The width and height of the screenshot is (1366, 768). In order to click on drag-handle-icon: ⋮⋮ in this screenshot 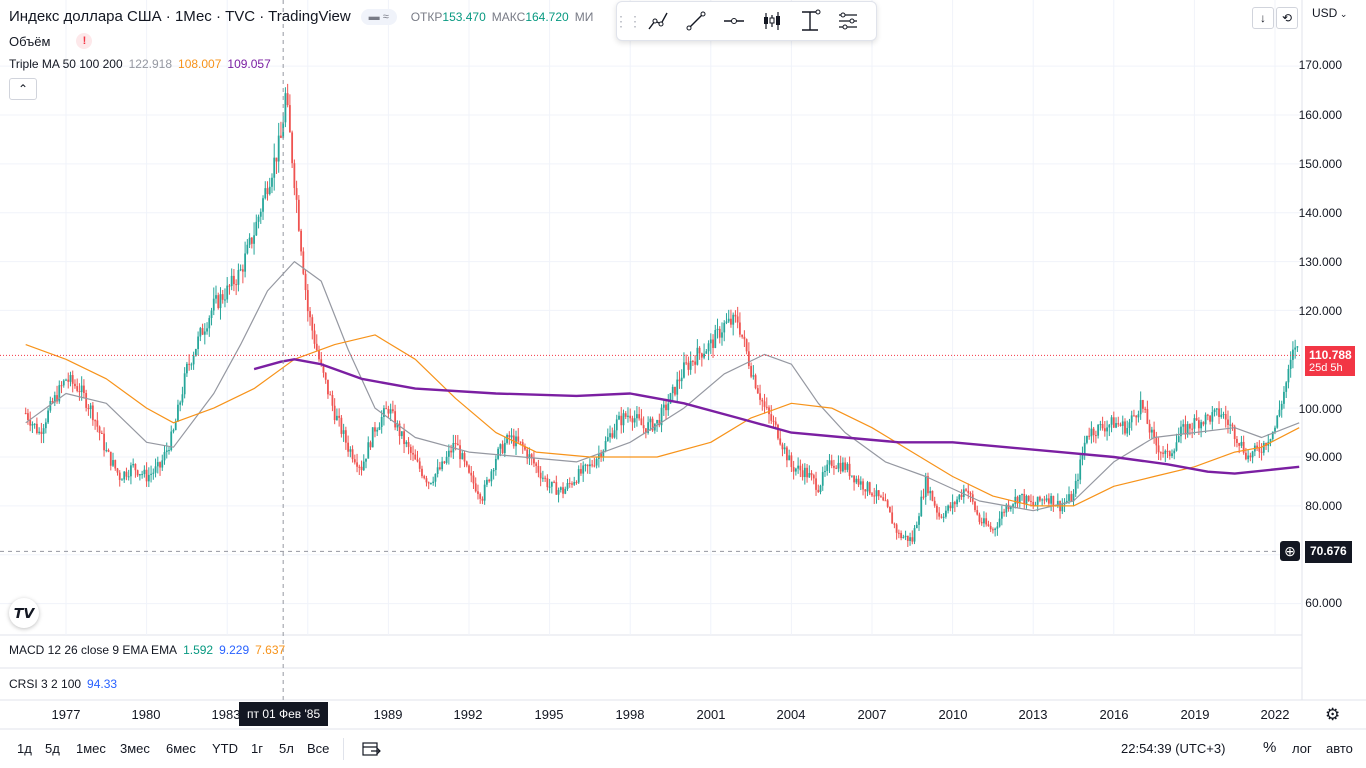, I will do `click(628, 20)`.